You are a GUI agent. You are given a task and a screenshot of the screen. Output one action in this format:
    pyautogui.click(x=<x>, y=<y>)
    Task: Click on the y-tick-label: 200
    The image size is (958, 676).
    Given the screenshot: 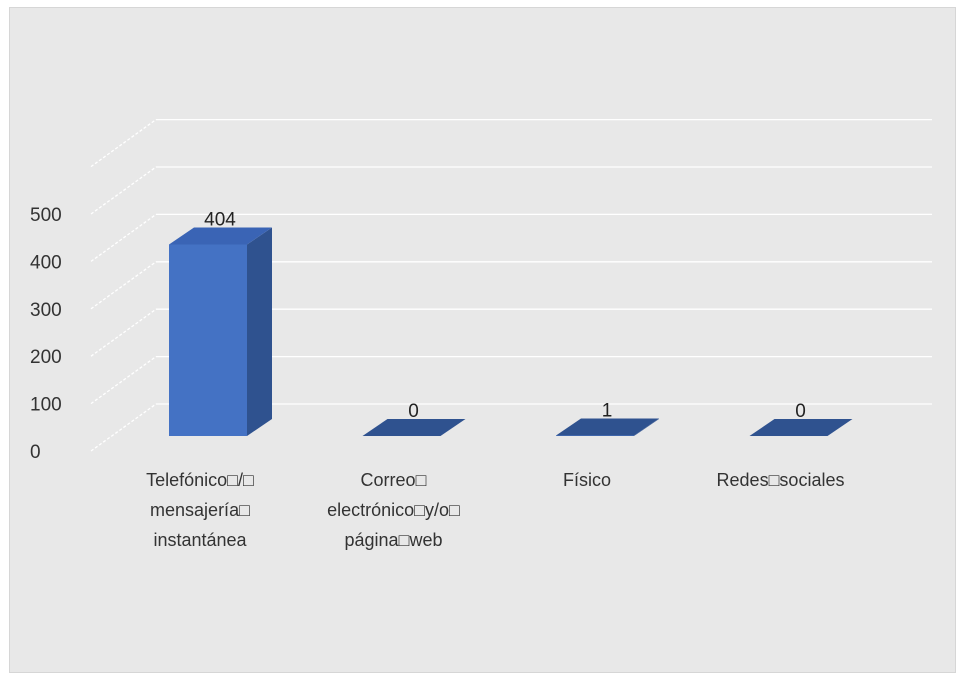 What is the action you would take?
    pyautogui.click(x=46, y=357)
    